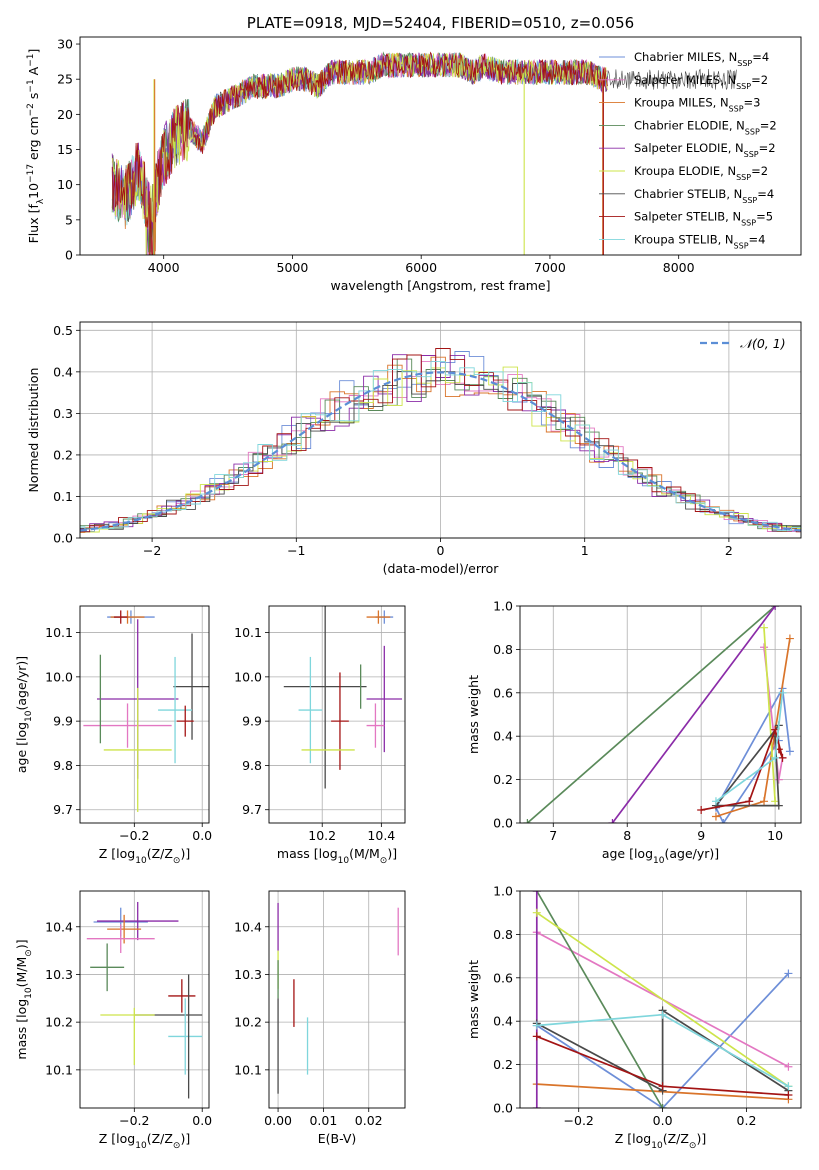 Image resolution: width=819 pixels, height=1170 pixels. Describe the element at coordinates (701, 835) in the screenshot. I see `x-tick-label: 9` at that location.